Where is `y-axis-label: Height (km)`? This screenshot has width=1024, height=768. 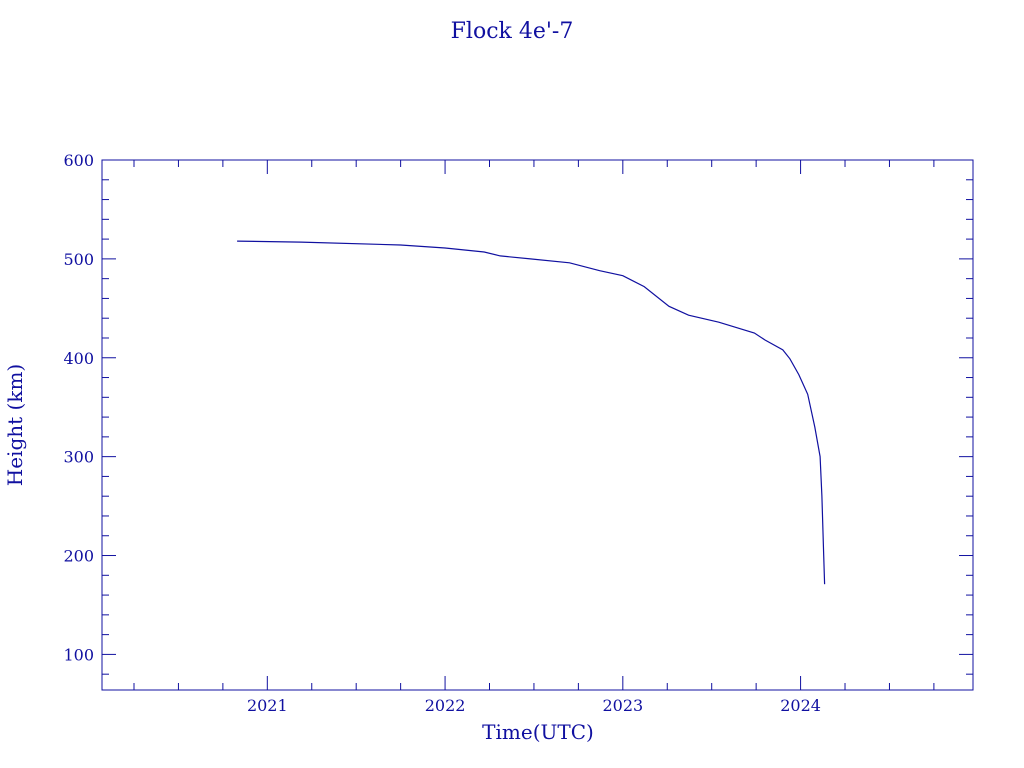
y-axis-label: Height (km) is located at coordinates (15, 425).